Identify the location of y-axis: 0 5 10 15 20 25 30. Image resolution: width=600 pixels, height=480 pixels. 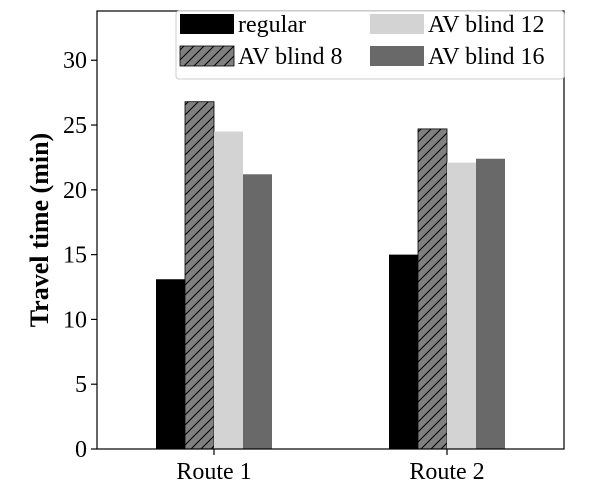
(80, 255).